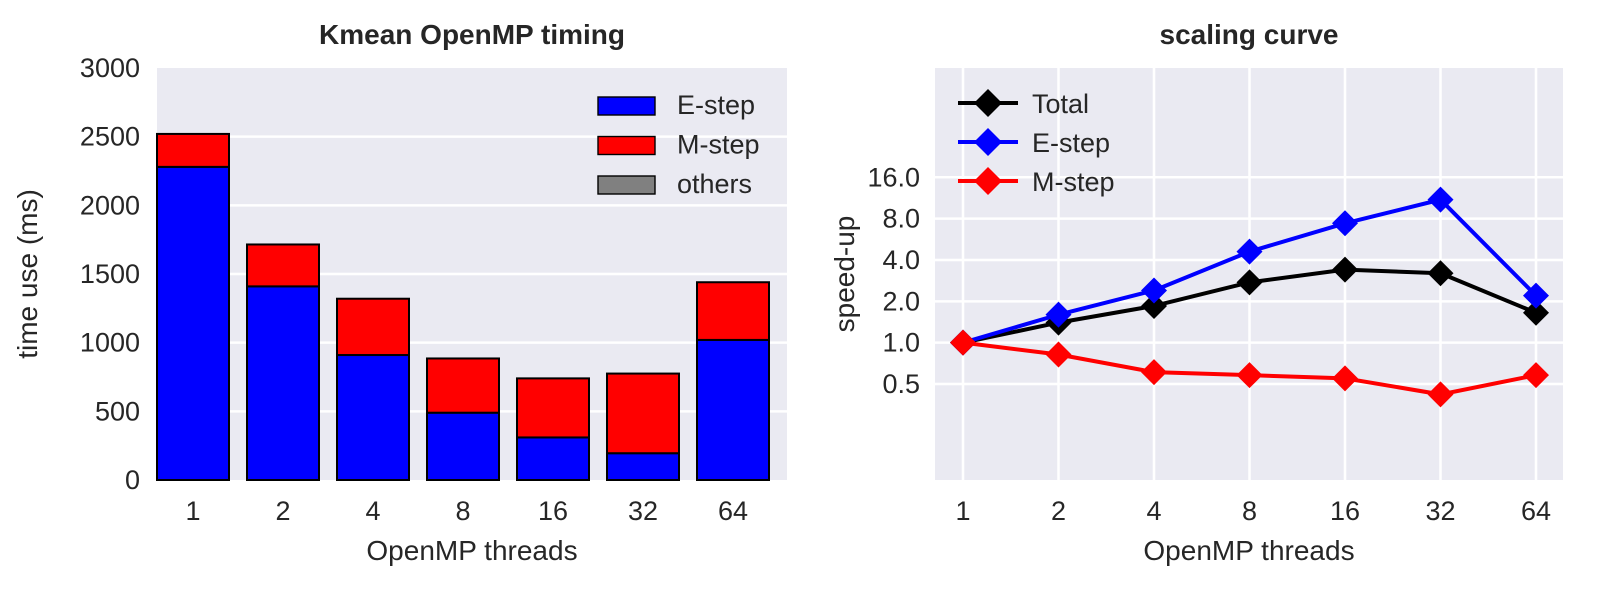 The image size is (1600, 600). What do you see at coordinates (901, 301) in the screenshot?
I see `y-tick-label: 2.0` at bounding box center [901, 301].